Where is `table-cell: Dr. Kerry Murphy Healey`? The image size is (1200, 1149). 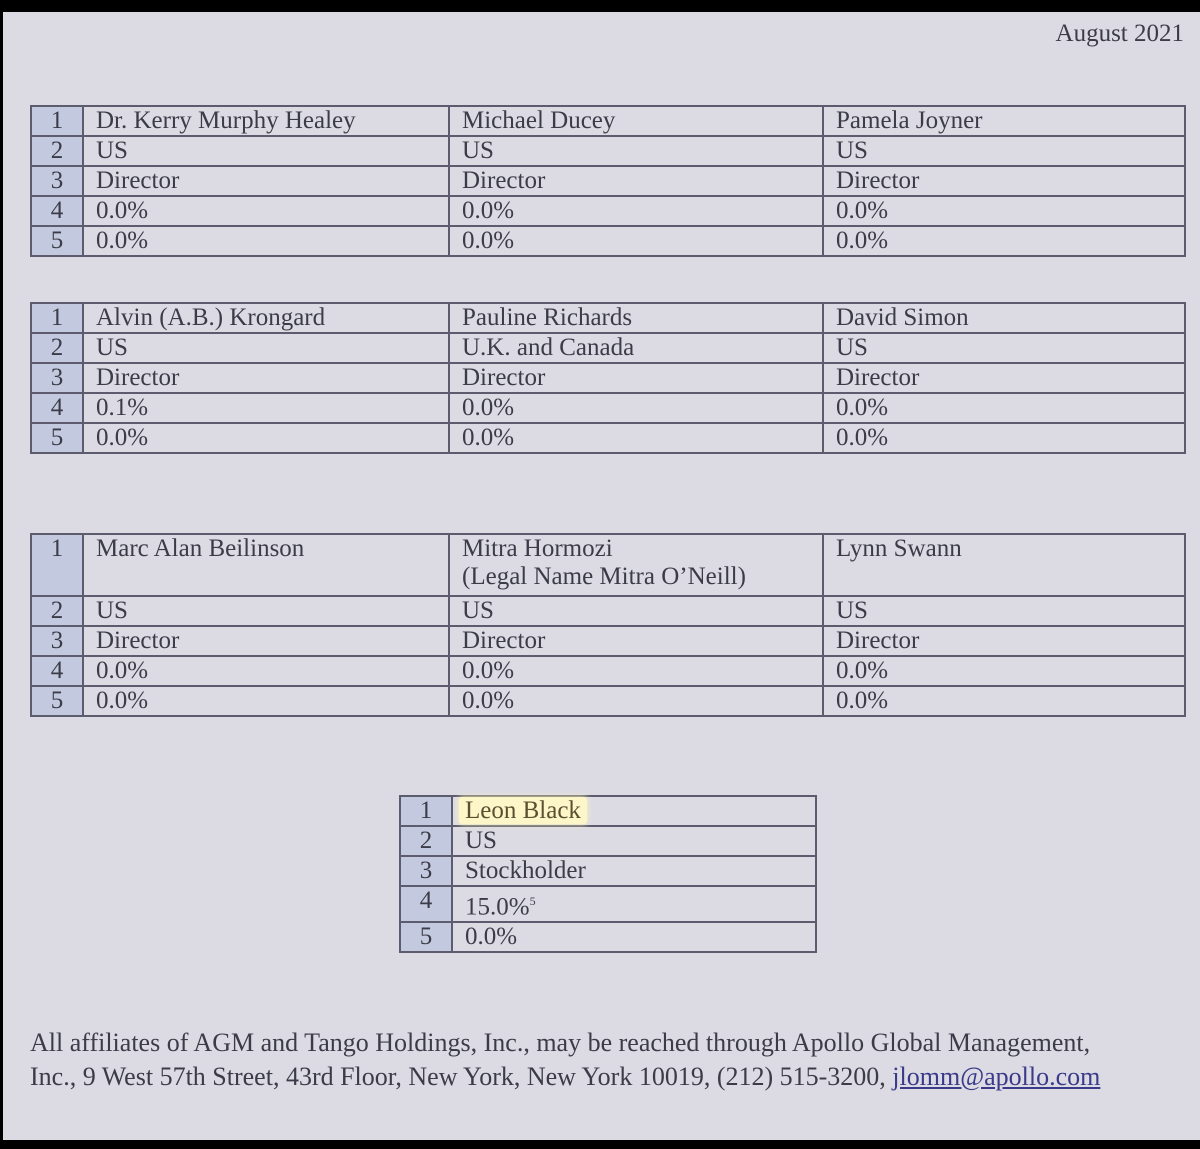 table-cell: Dr. Kerry Murphy Healey is located at coordinates (266, 121).